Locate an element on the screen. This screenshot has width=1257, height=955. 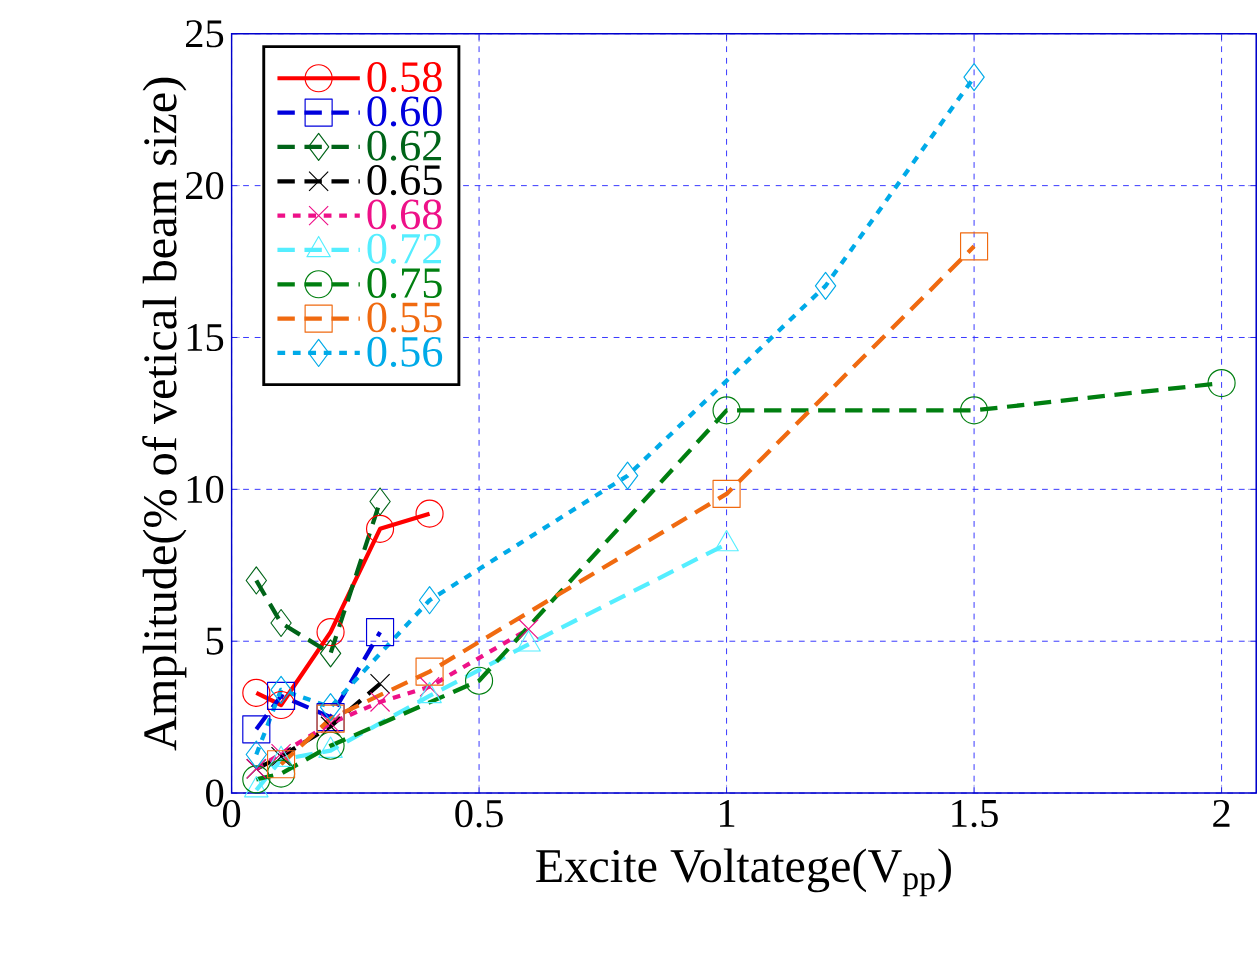
legend-label: 0.58 is located at coordinates (404, 77).